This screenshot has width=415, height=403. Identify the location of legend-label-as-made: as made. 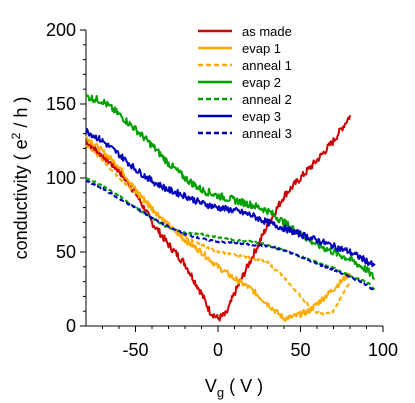
(267, 31).